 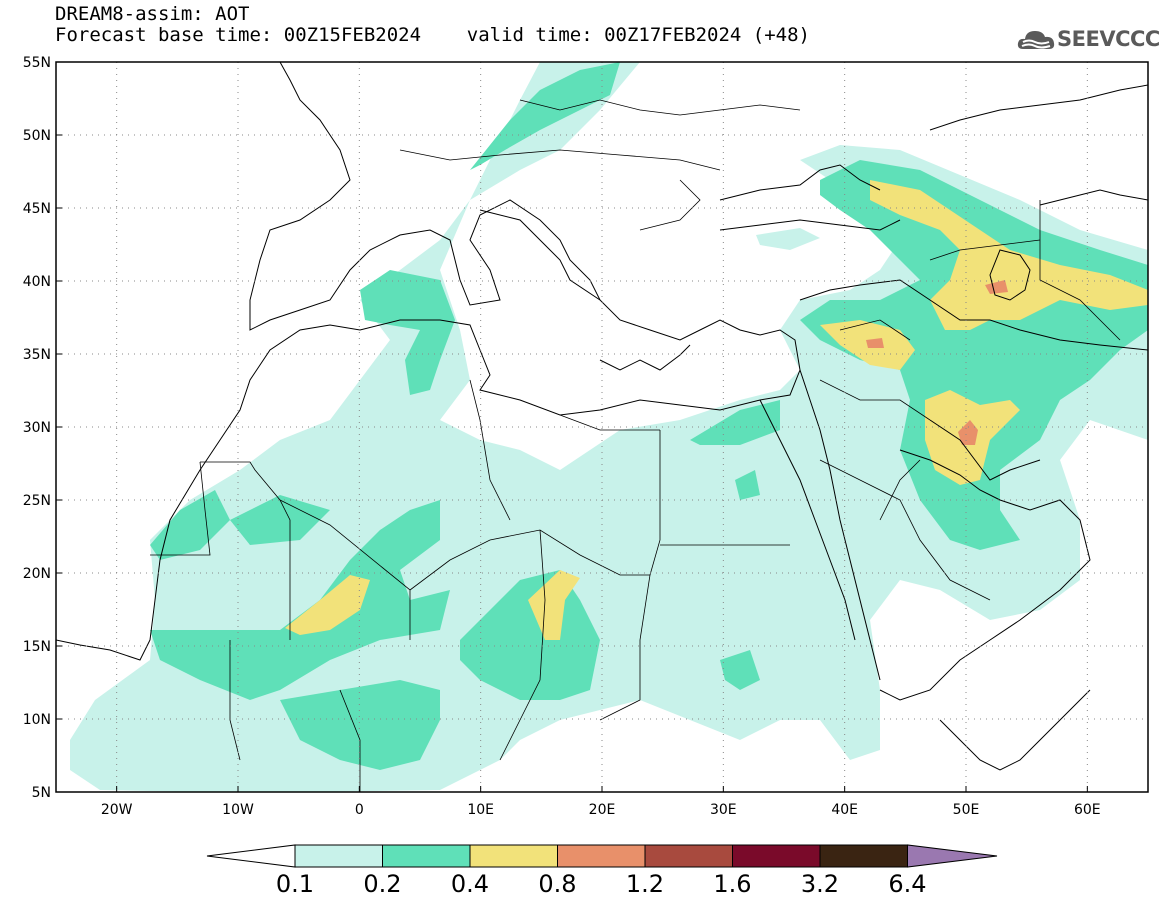 What do you see at coordinates (723, 810) in the screenshot?
I see `x-tick-label: 30E` at bounding box center [723, 810].